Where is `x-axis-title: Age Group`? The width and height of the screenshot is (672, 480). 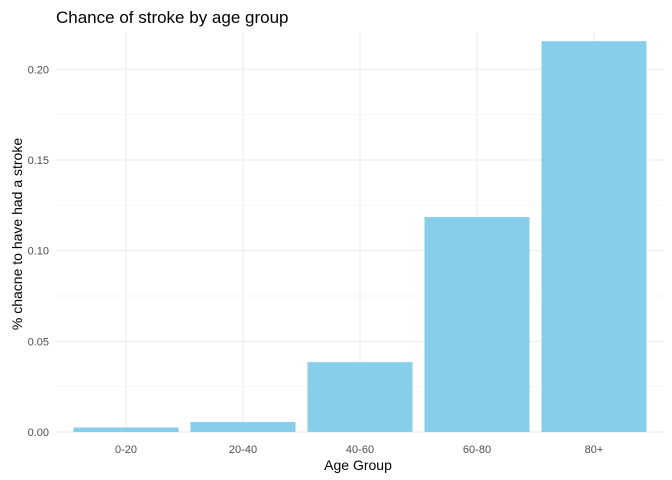 x-axis-title: Age Group is located at coordinates (358, 465).